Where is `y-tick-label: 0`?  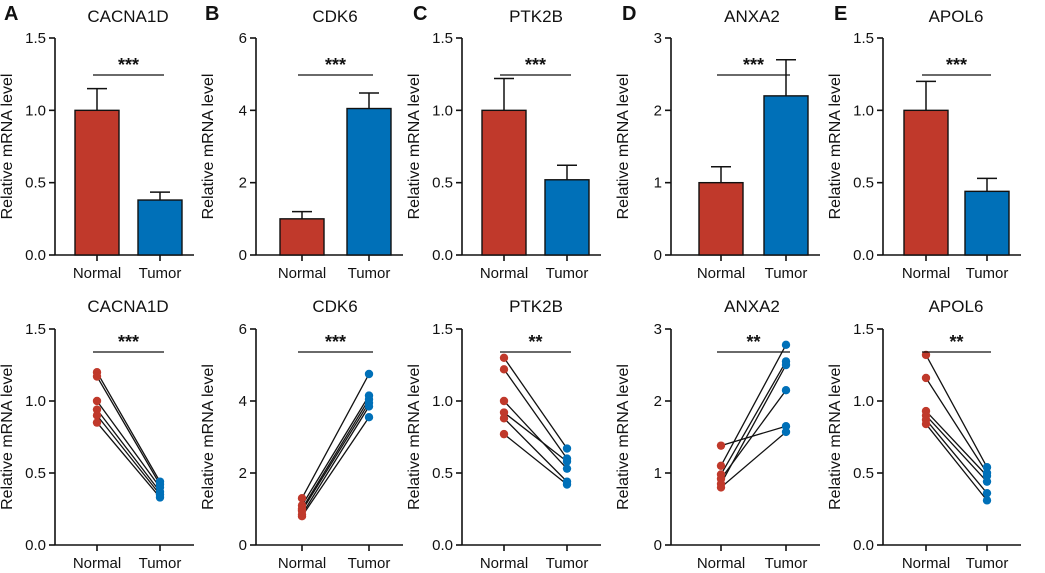
y-tick-label: 0 is located at coordinates (243, 255).